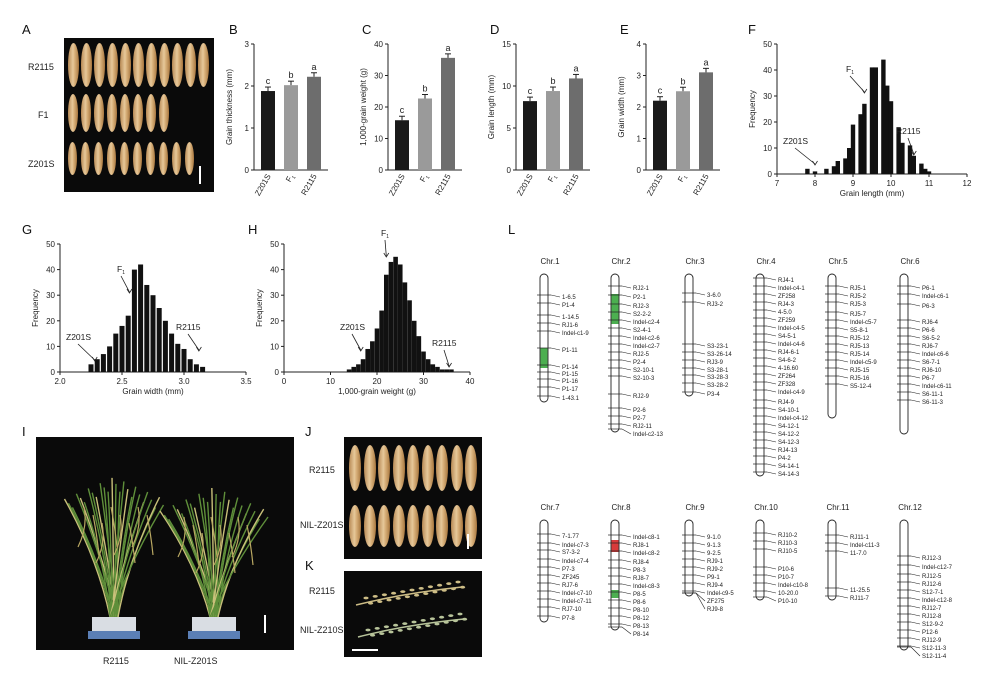 This screenshot has width=996, height=676. Describe the element at coordinates (787, 337) in the screenshot. I see `marker-label: S4-5-1` at that location.